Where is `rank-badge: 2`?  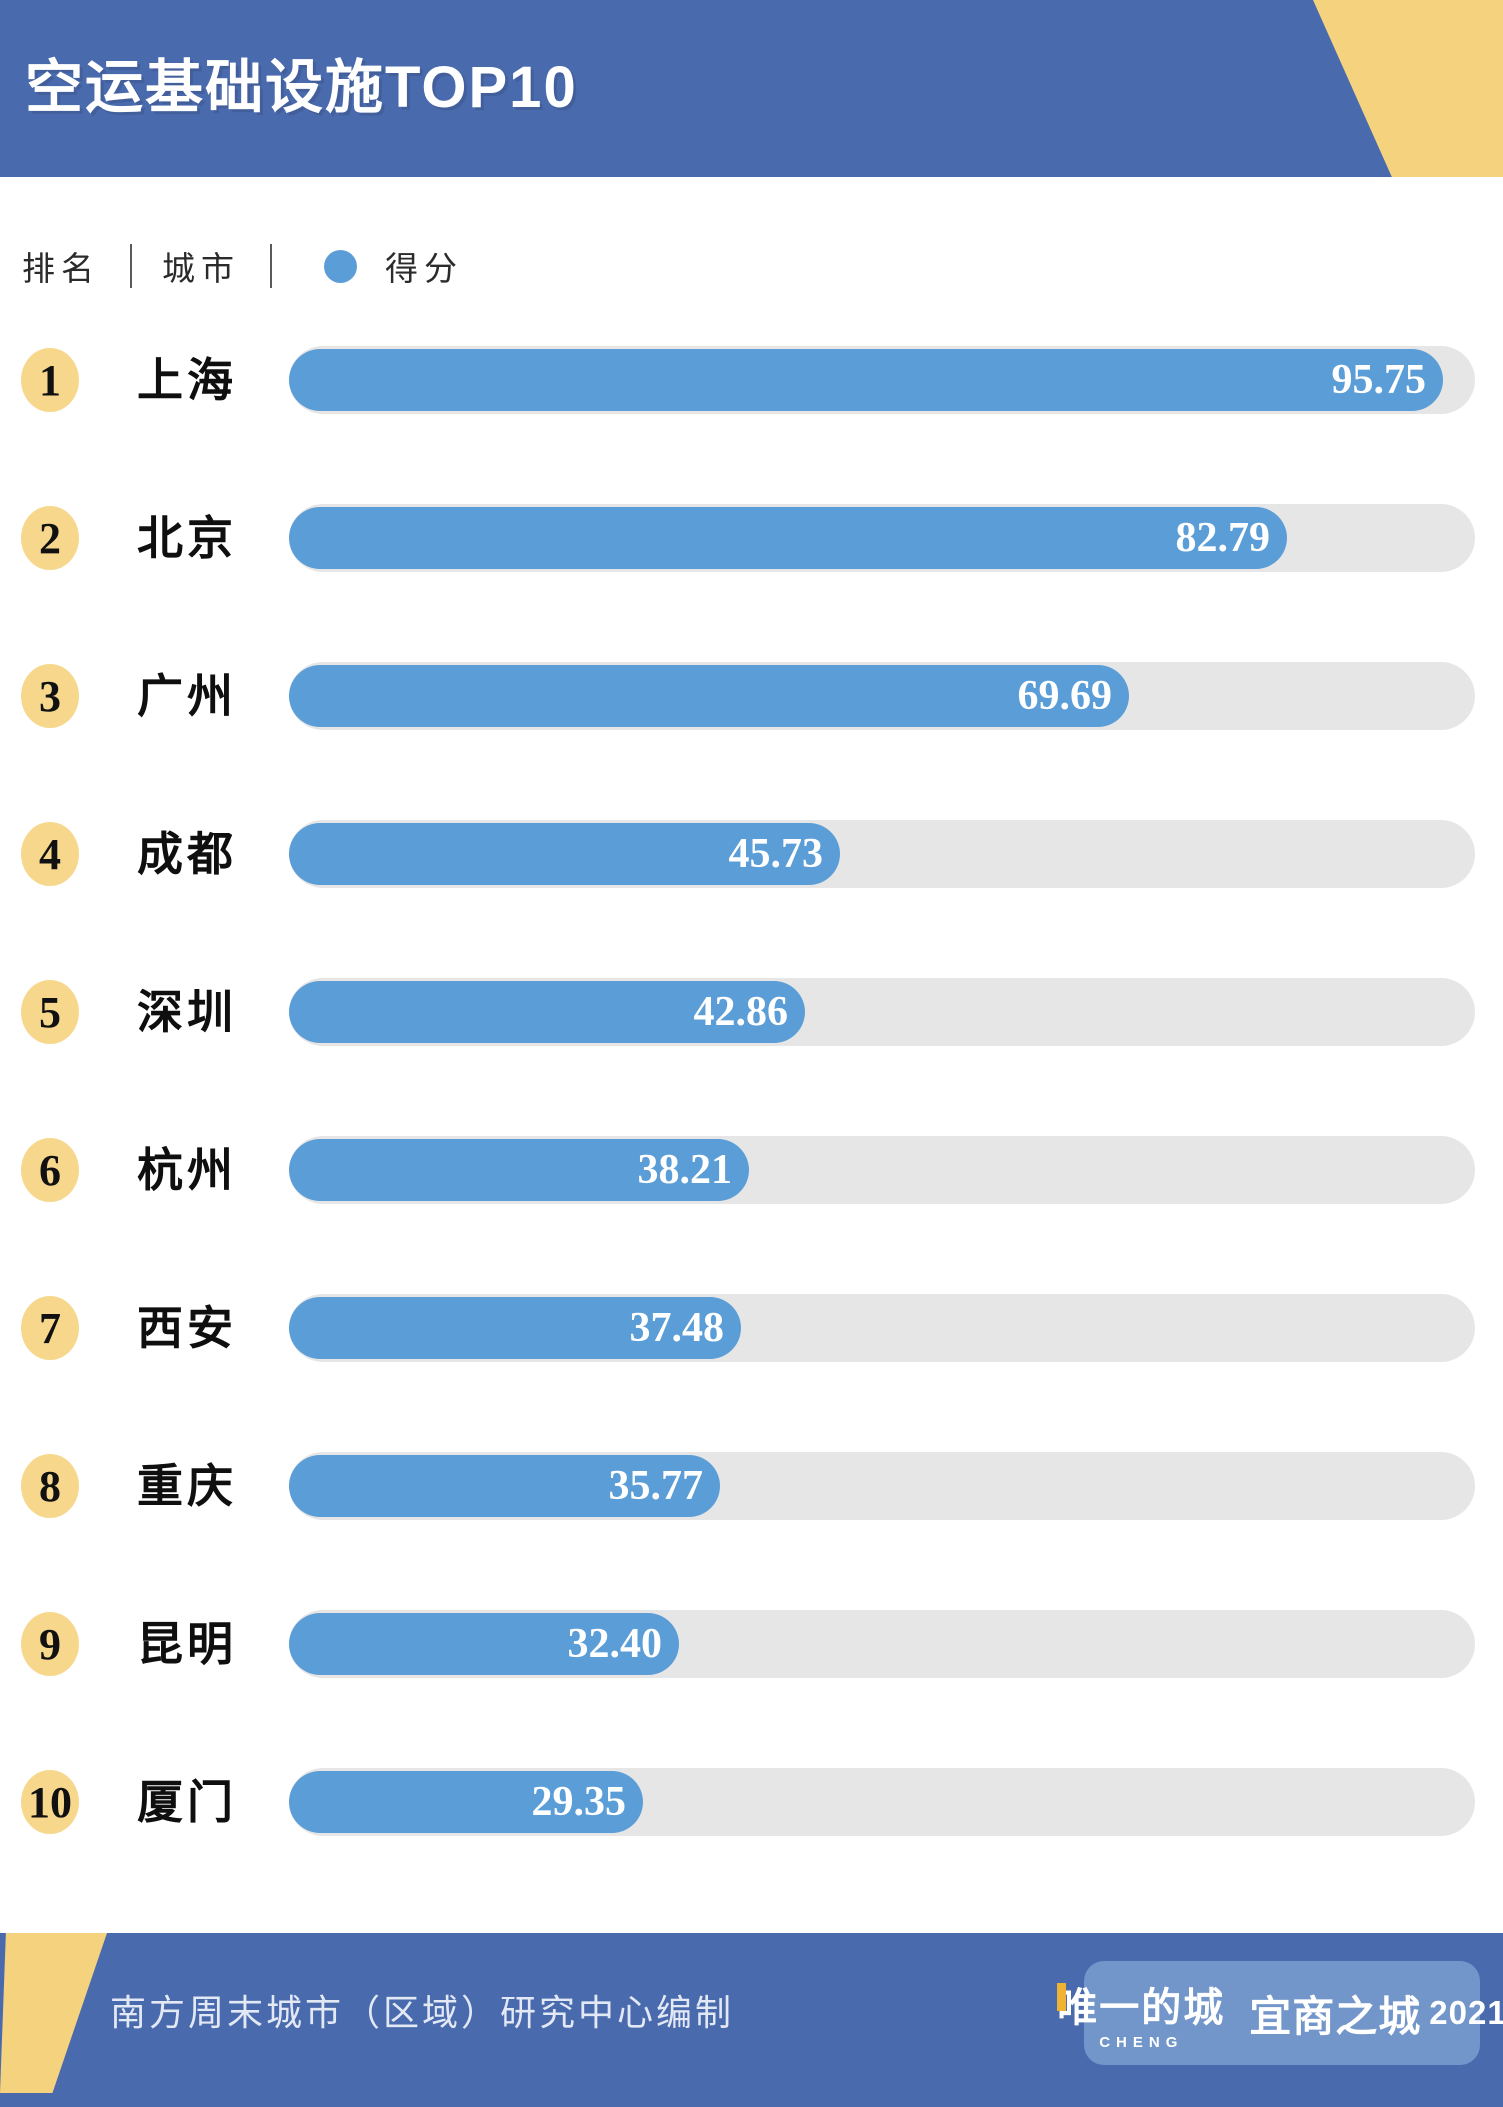
rank-badge: 2 is located at coordinates (50, 538).